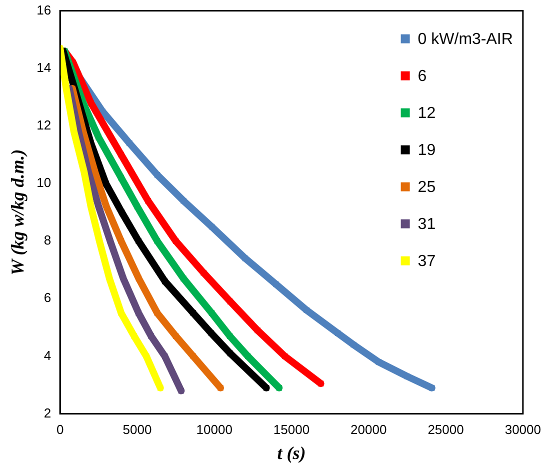 This screenshot has width=544, height=471. I want to click on x-tick-label: 25000, so click(446, 430).